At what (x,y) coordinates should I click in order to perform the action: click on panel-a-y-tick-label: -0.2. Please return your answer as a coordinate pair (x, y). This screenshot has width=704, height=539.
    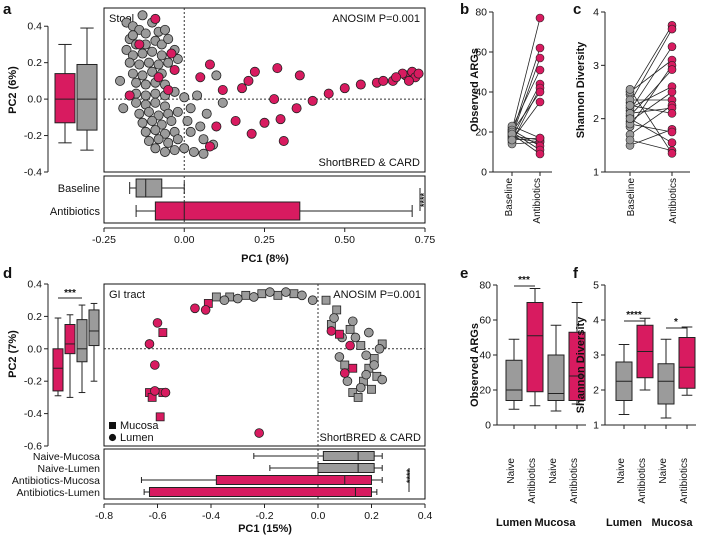
    Looking at the image, I should click on (33, 136).